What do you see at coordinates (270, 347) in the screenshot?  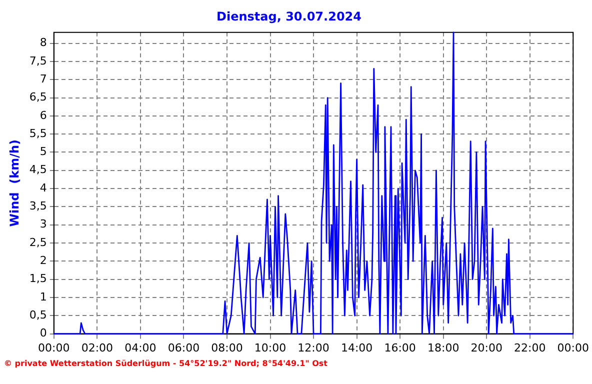 I see `x-tick-label: 10:00` at bounding box center [270, 347].